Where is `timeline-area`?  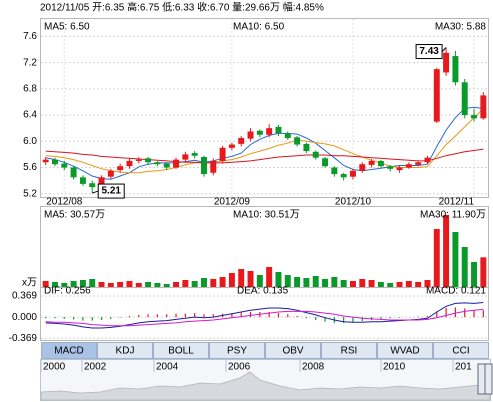
timeline-area is located at coordinates (265, 386).